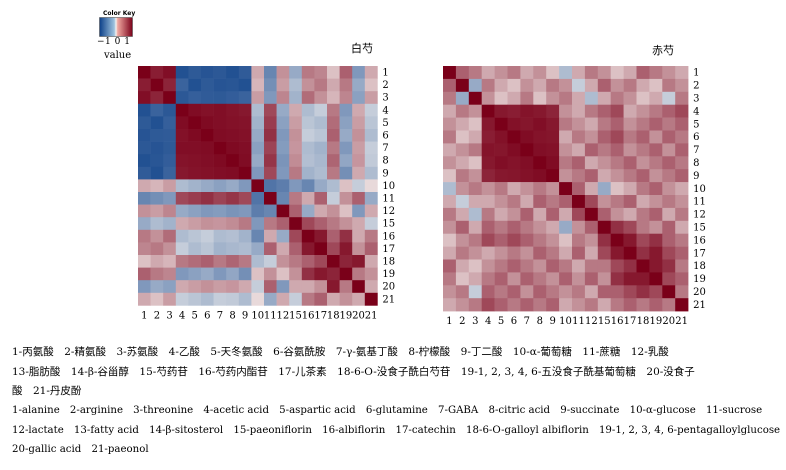 The width and height of the screenshot is (786, 470). I want to click on row-label: 8, so click(385, 161).